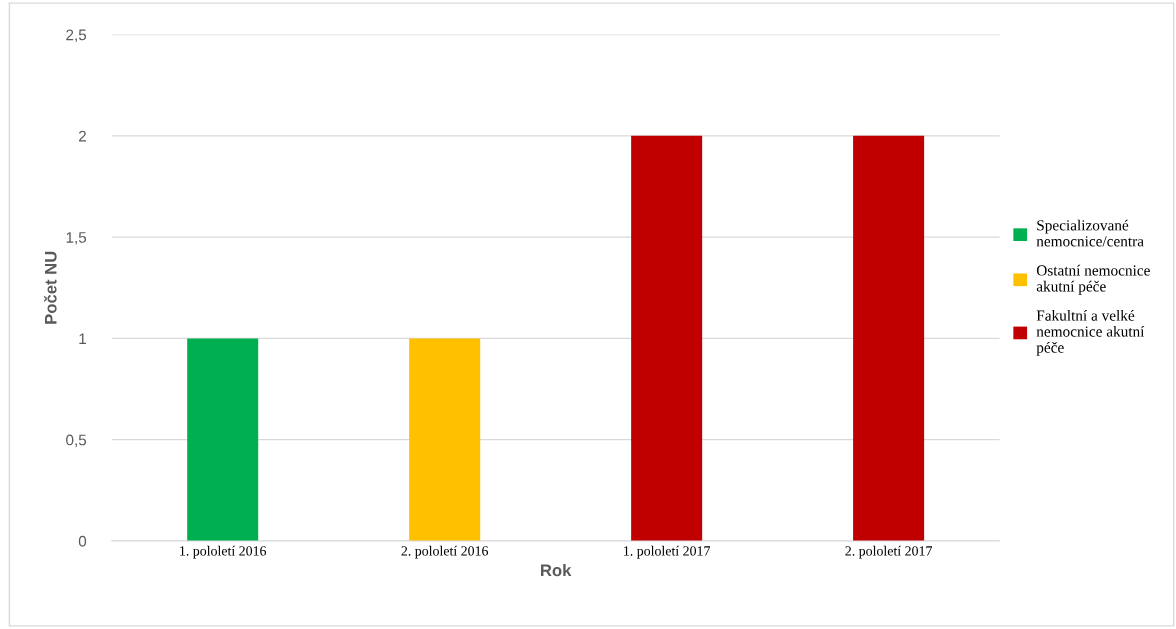  I want to click on y-tick-label: 0, so click(82, 541).